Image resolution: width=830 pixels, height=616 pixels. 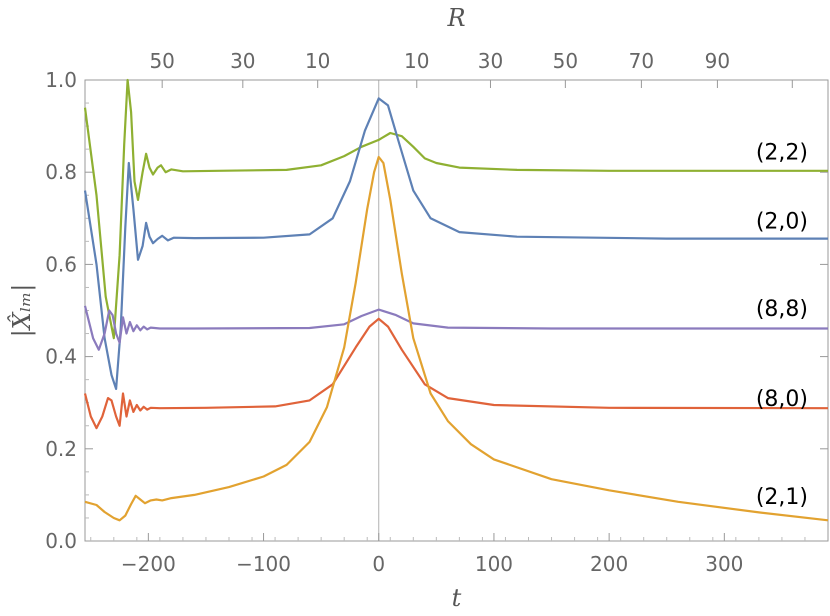 I want to click on x-tick-label: −100, so click(x=263, y=564).